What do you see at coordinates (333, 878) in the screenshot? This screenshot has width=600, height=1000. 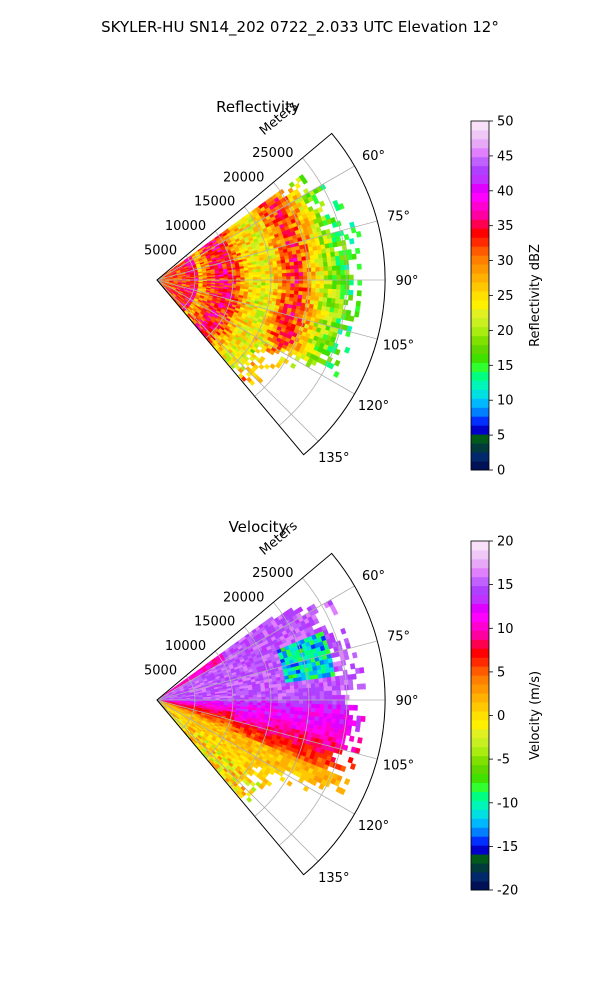 I see `azimuth-tick-label: 135°` at bounding box center [333, 878].